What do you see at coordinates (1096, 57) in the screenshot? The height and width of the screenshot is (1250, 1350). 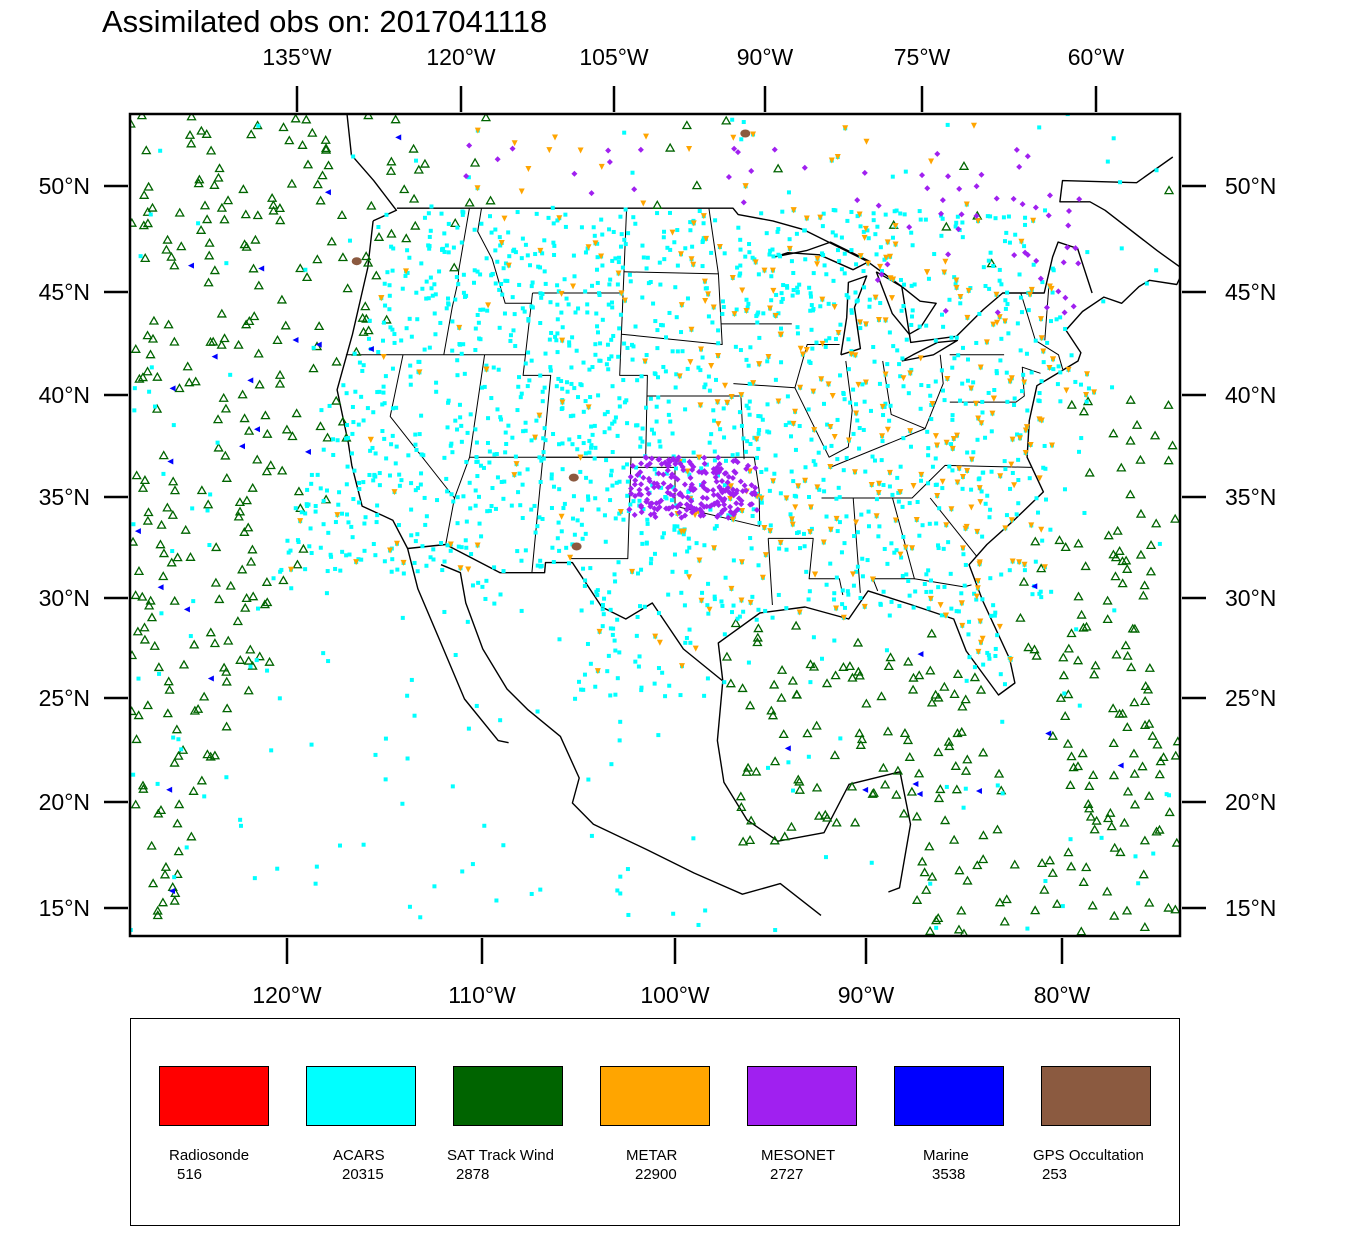 I see `top-lon-label: 60°W` at bounding box center [1096, 57].